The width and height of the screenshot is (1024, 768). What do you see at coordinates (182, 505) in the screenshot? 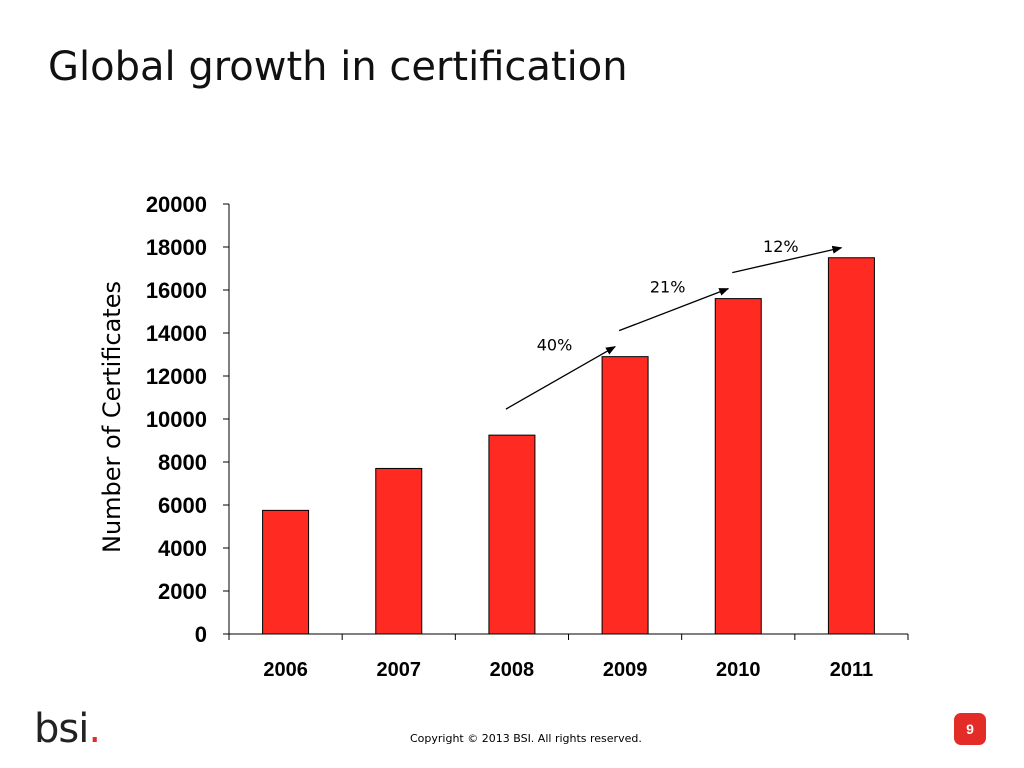
I see `y-tick-label: 6000` at bounding box center [182, 505].